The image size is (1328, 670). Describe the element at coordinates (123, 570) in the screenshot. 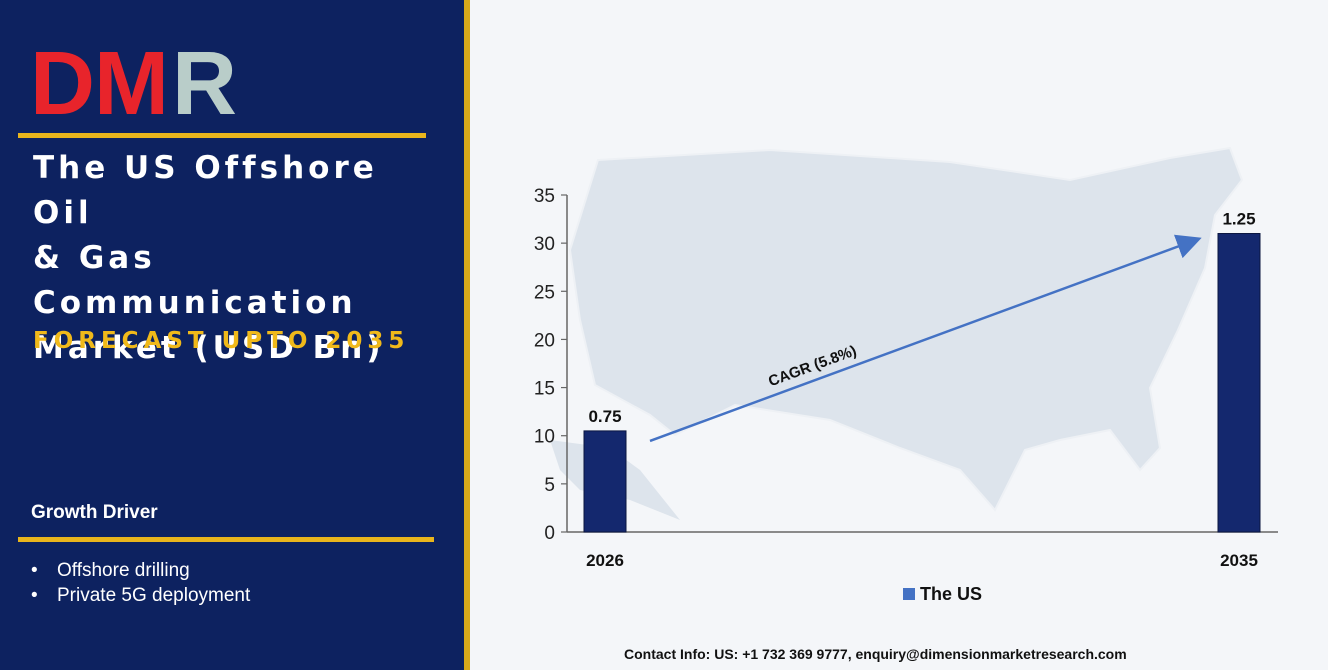

I see `growth-driver-item: Offshore drilling` at that location.